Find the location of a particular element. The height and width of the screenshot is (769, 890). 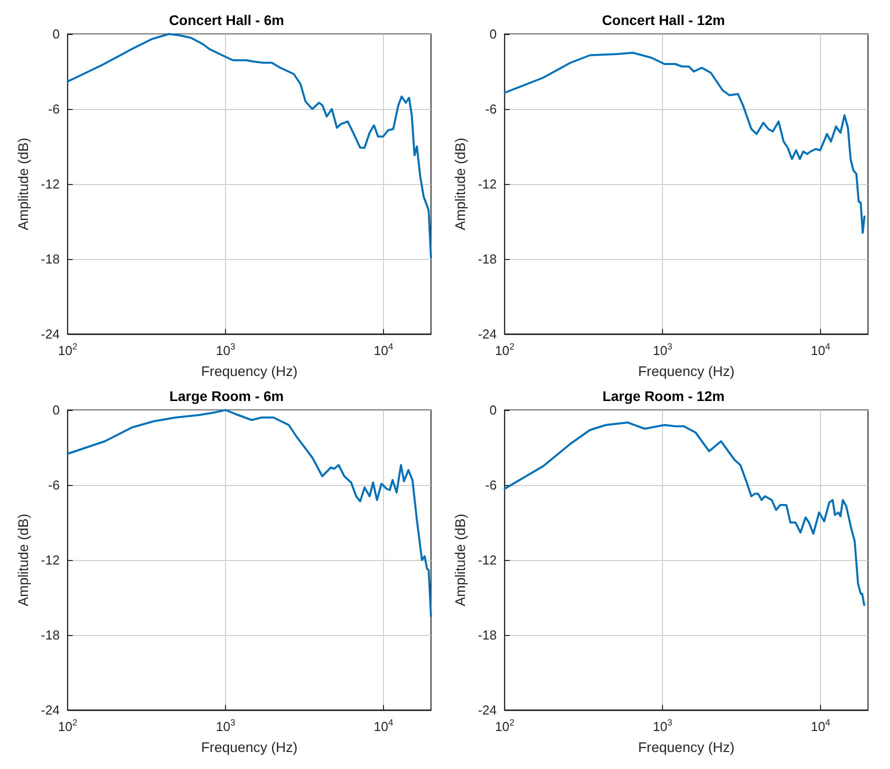

chart-title: Concert Hall - 12m is located at coordinates (663, 20).